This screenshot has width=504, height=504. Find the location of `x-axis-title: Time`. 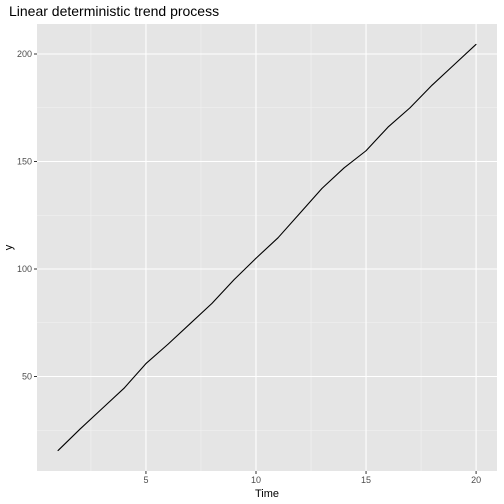

x-axis-title: Time is located at coordinates (267, 494).